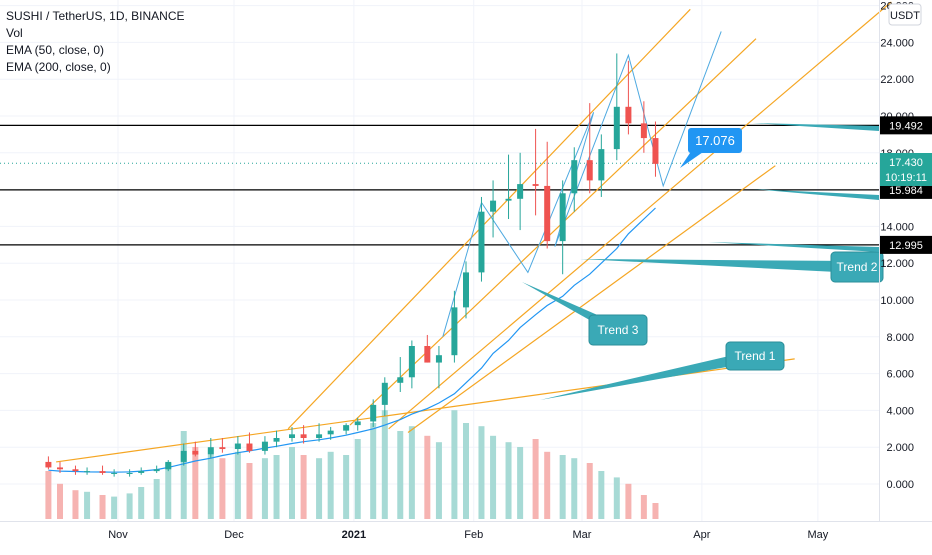 The image size is (932, 555). Describe the element at coordinates (118, 535) in the screenshot. I see `time-label: Nov` at that location.